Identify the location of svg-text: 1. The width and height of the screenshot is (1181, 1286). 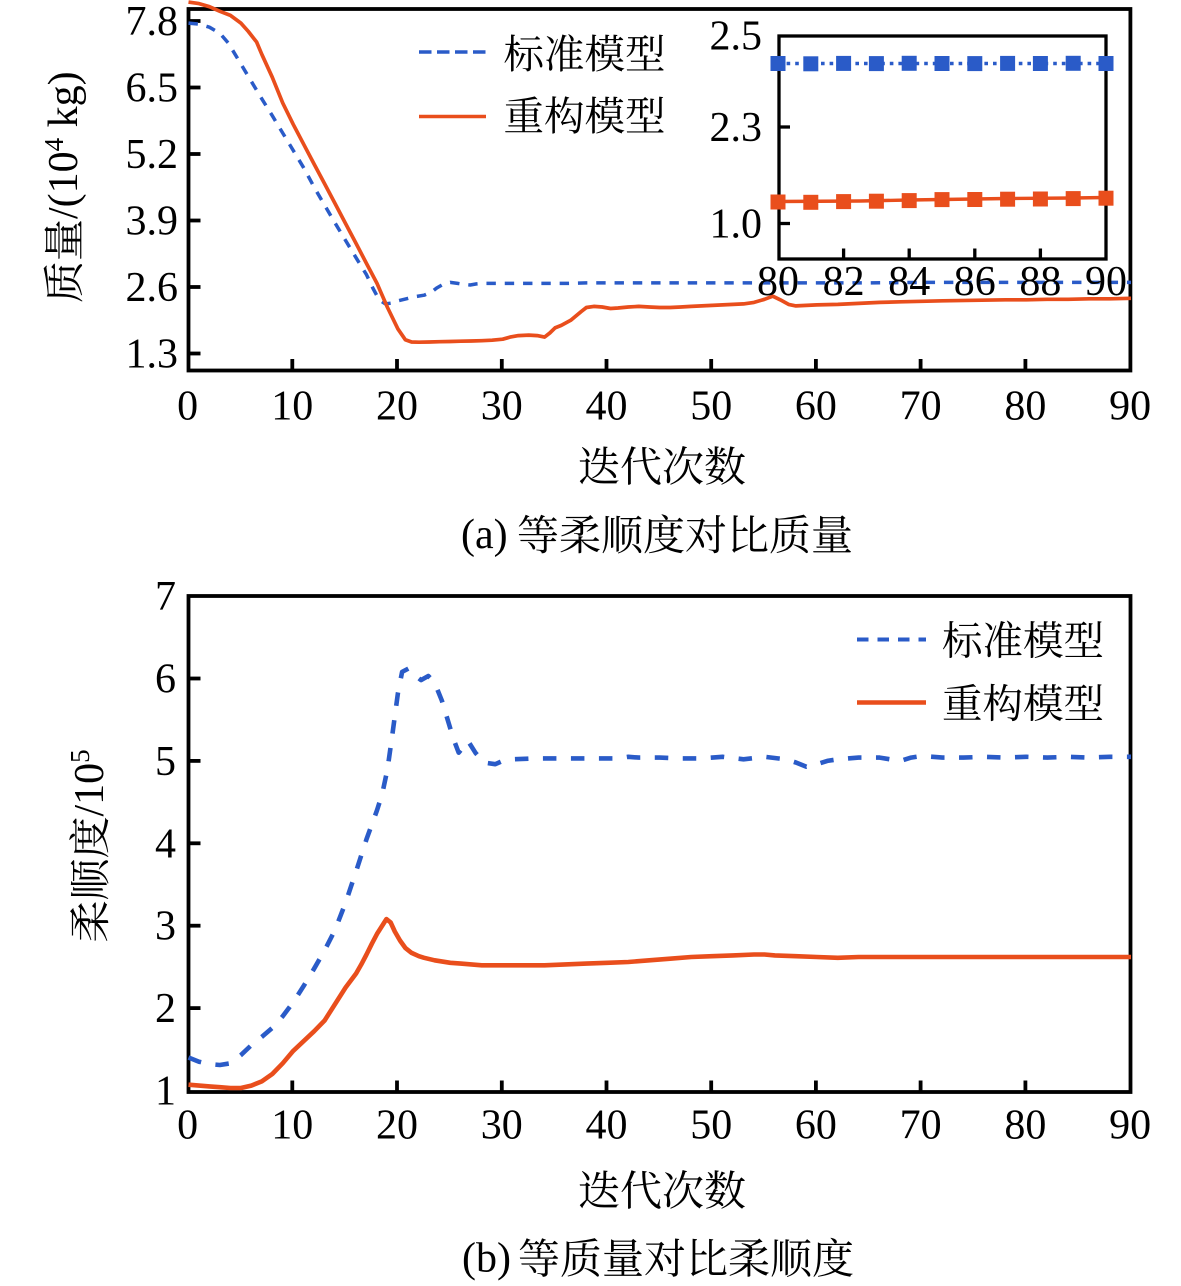
(165, 1092).